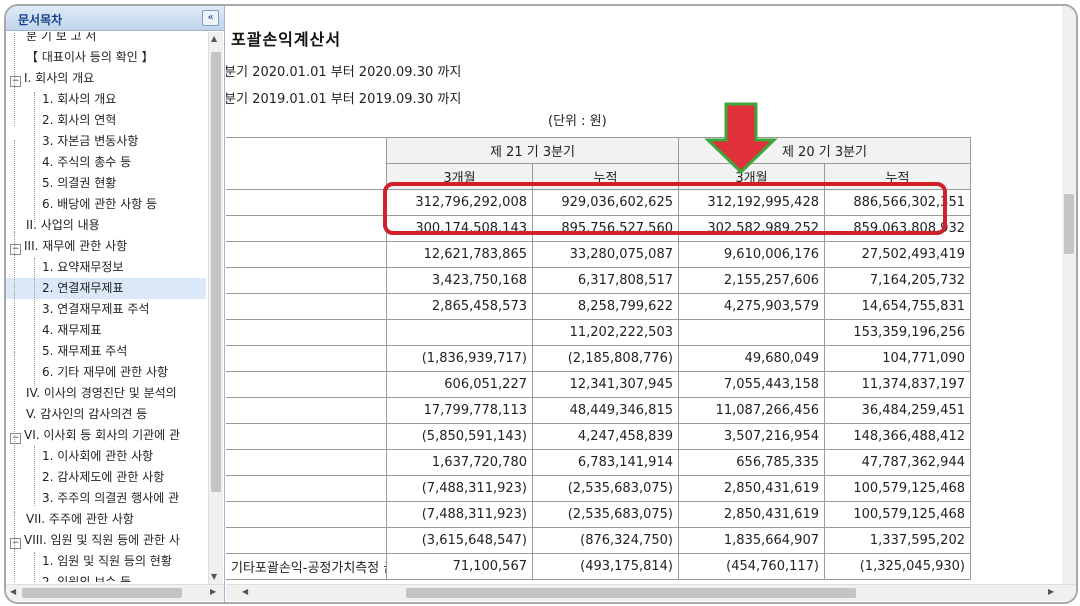 This screenshot has height=606, width=1080. What do you see at coordinates (284, 39) in the screenshot?
I see `statement-title: 연결 포괄손익계산서` at bounding box center [284, 39].